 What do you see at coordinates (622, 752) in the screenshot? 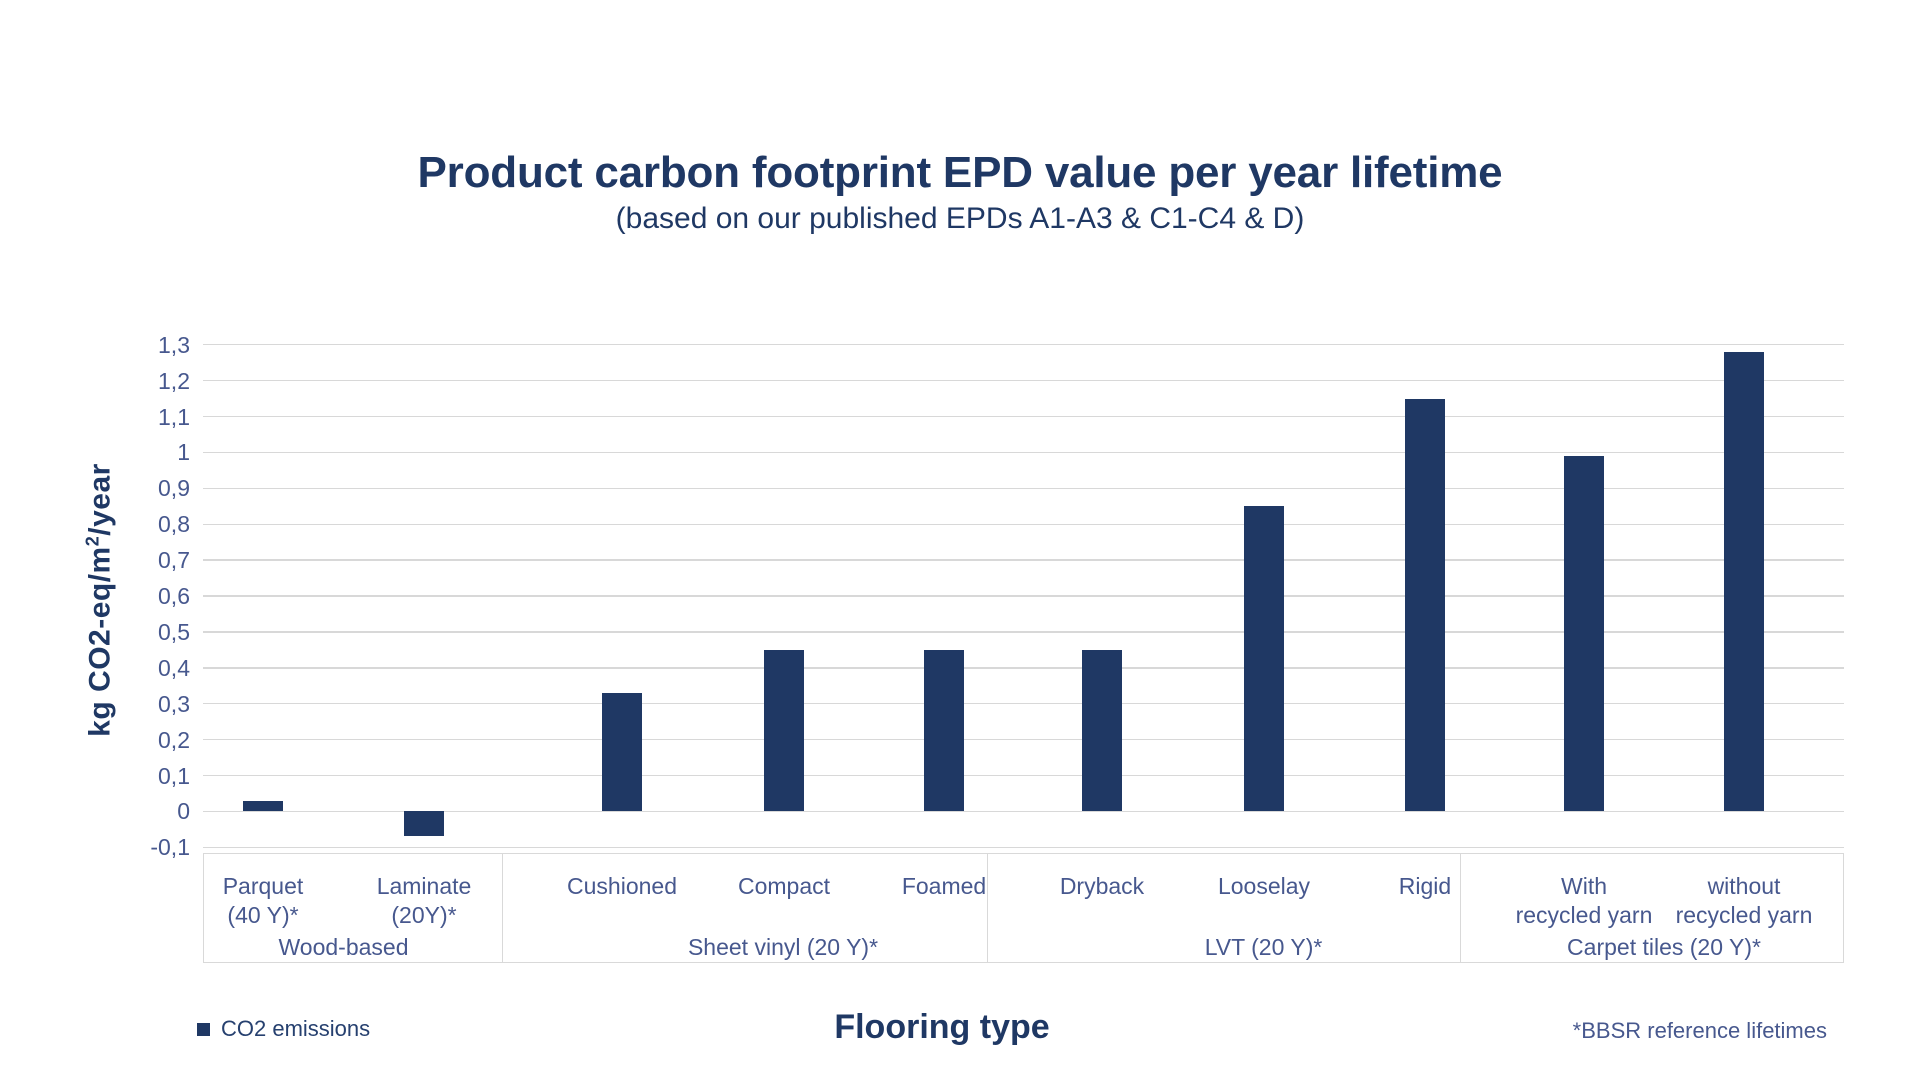
I see `bar-cushioned` at bounding box center [622, 752].